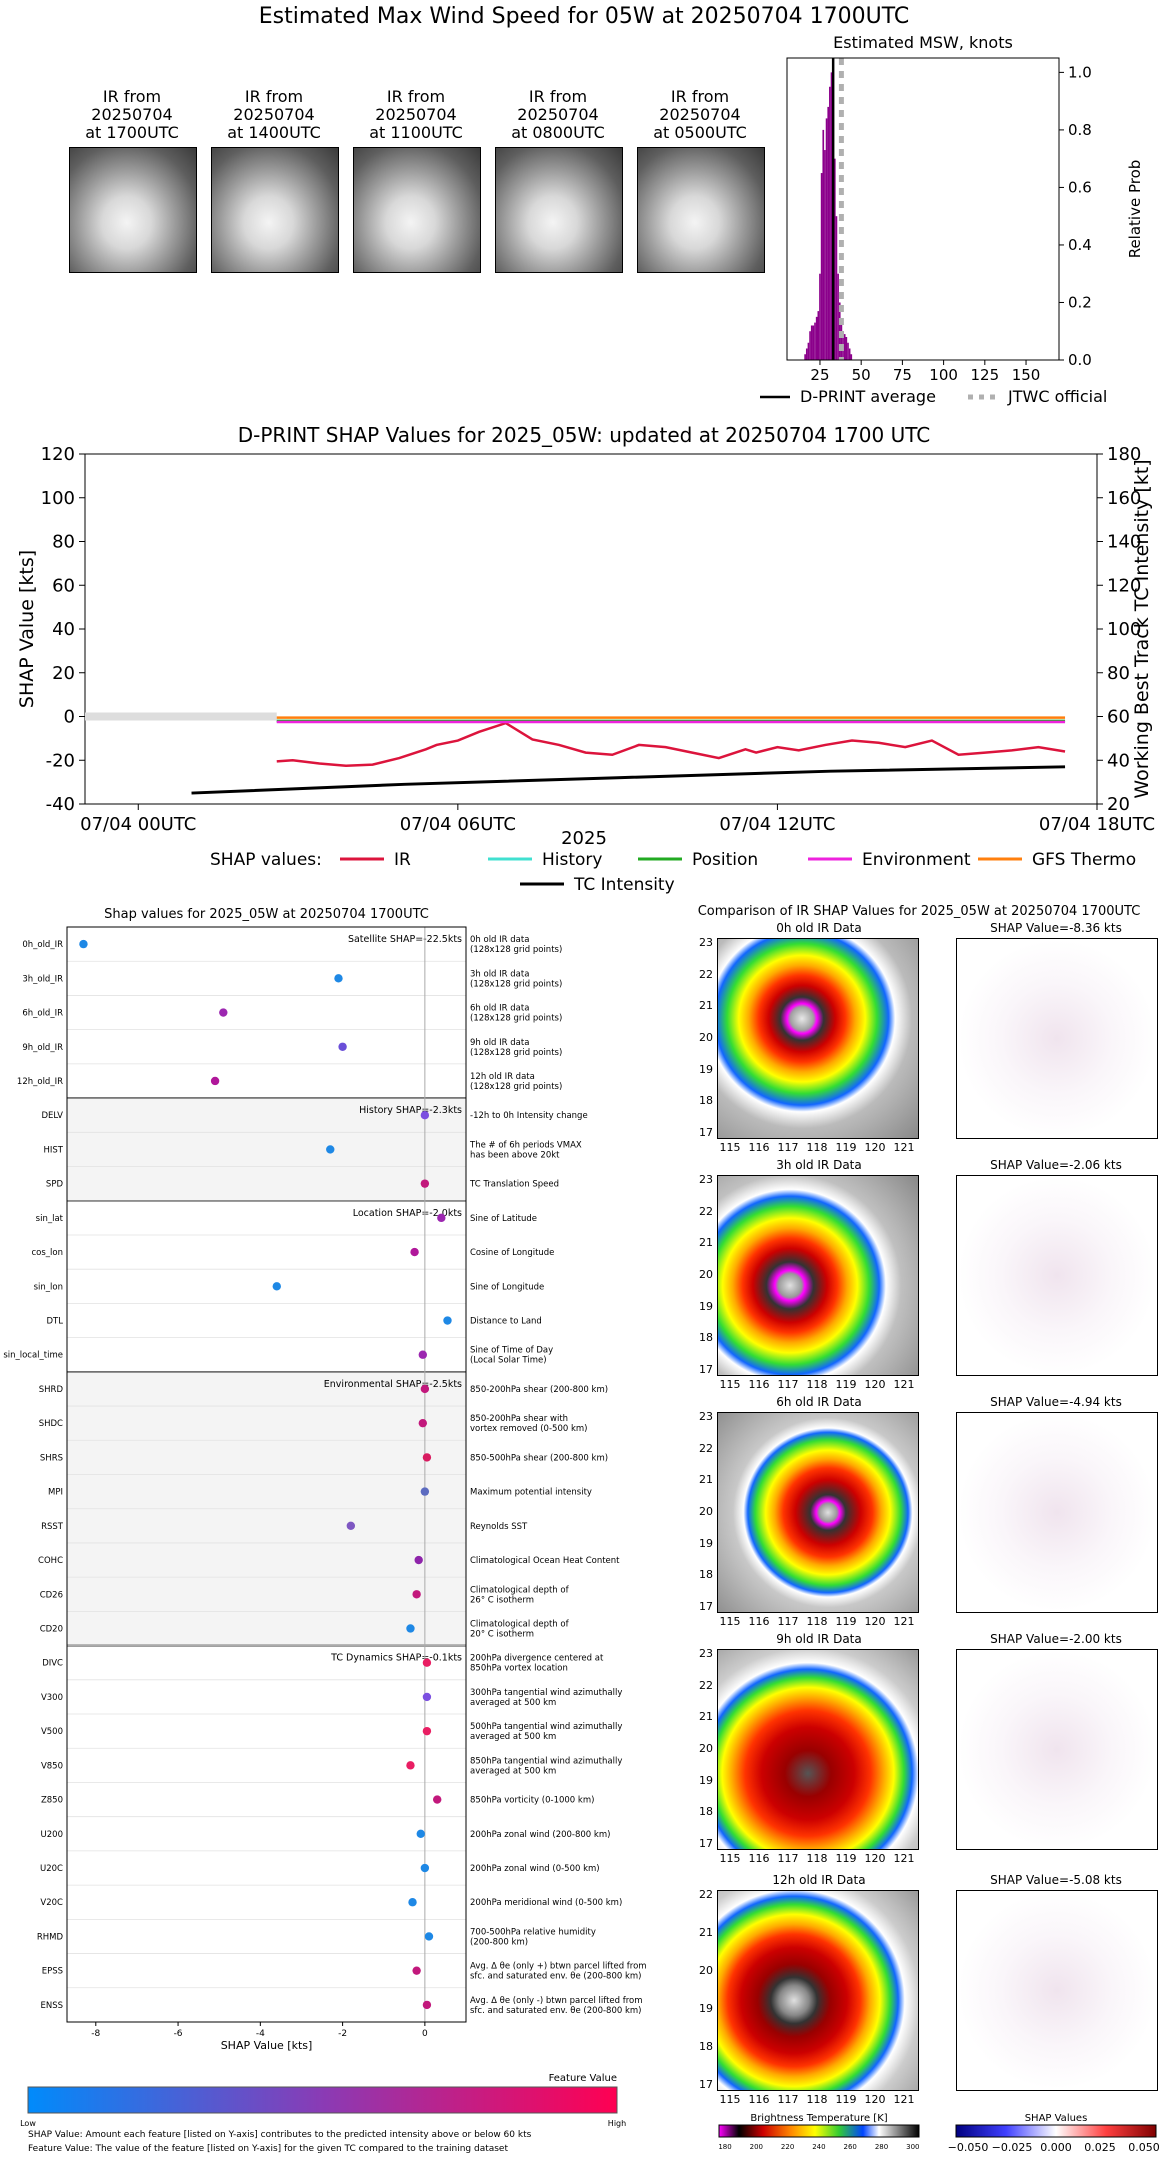 This screenshot has height=2158, width=1168. I want to click on feature-label: U20C, so click(51, 1869).